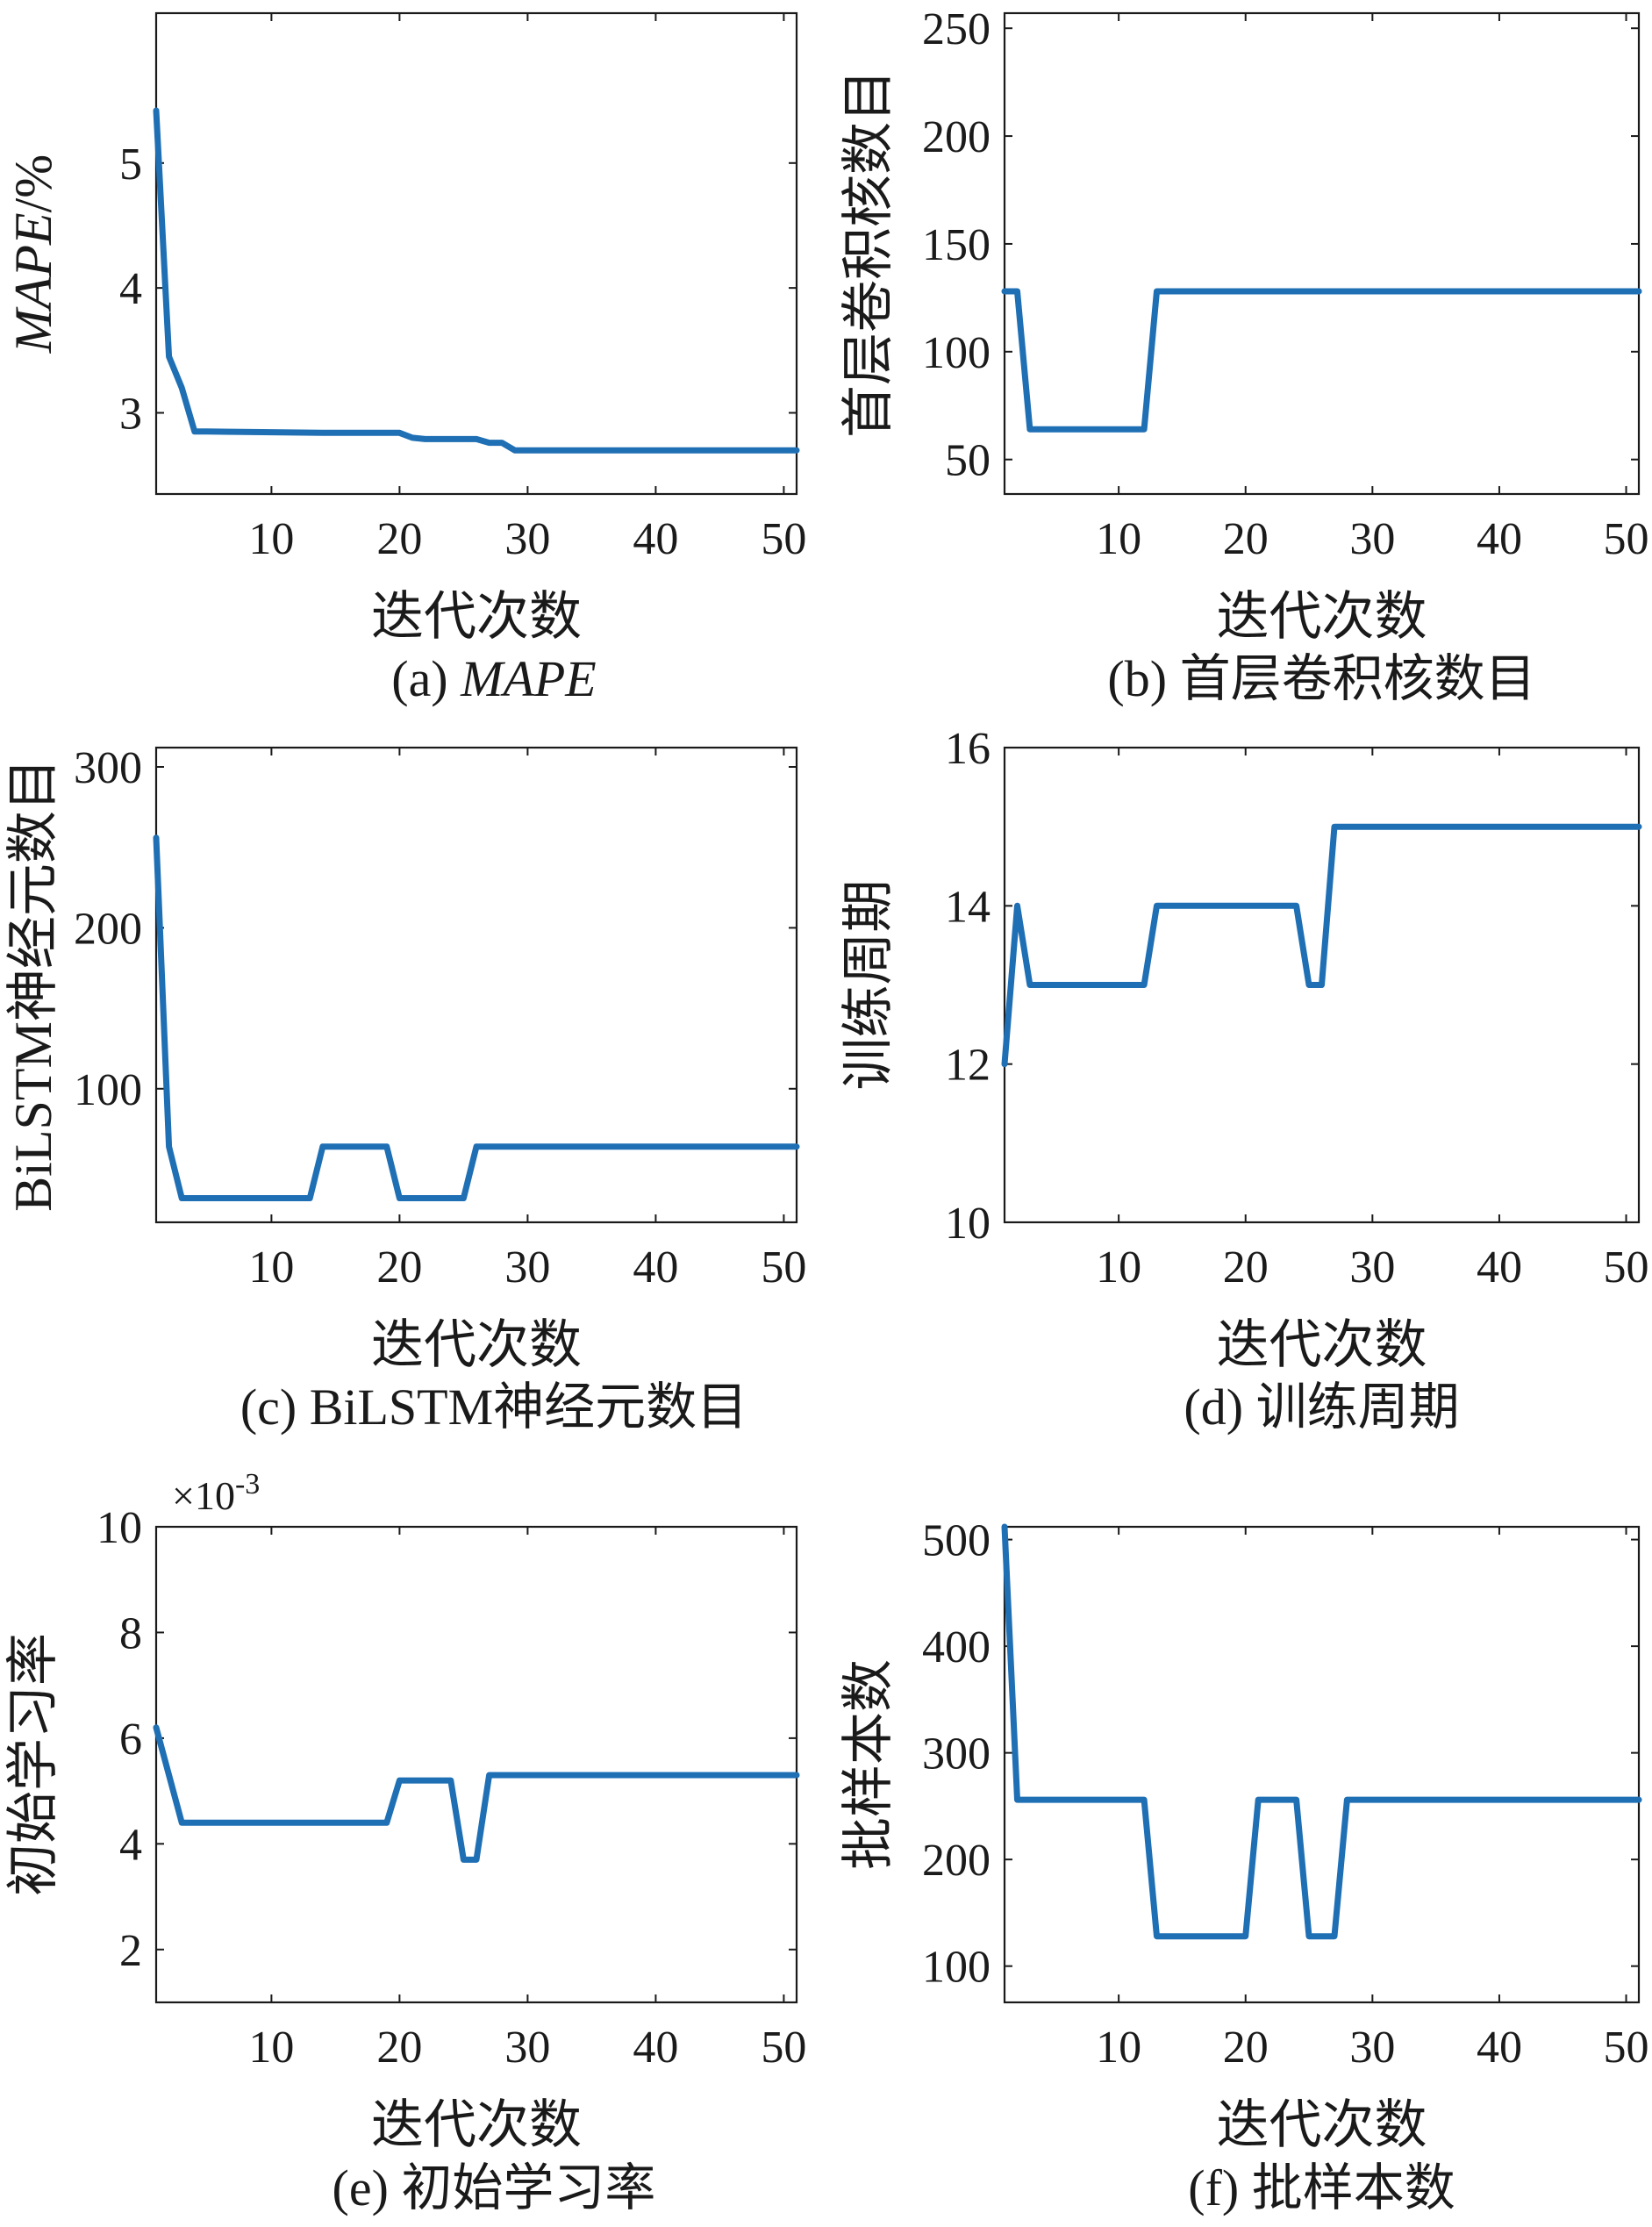  What do you see at coordinates (130, 1740) in the screenshot?
I see `y-tick-label: 6` at bounding box center [130, 1740].